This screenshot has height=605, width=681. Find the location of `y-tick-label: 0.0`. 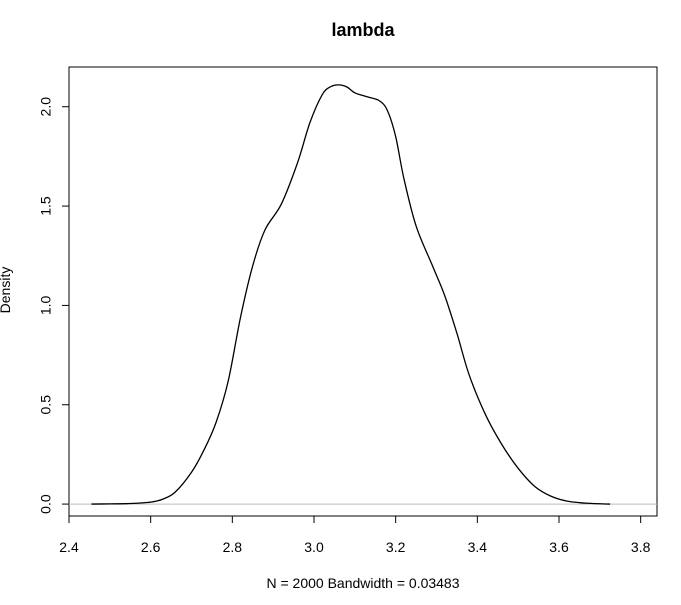

y-tick-label: 0.0 is located at coordinates (46, 504).